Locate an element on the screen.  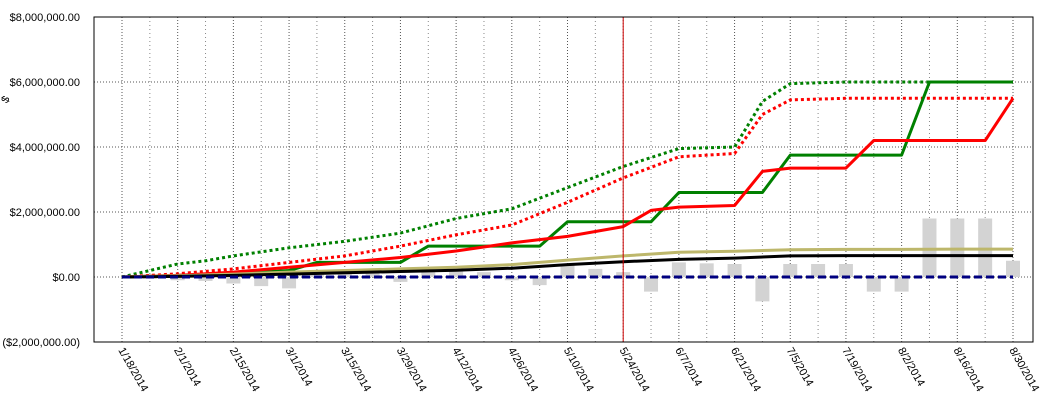
y-tick-label: $0.00 is located at coordinates (66, 278).